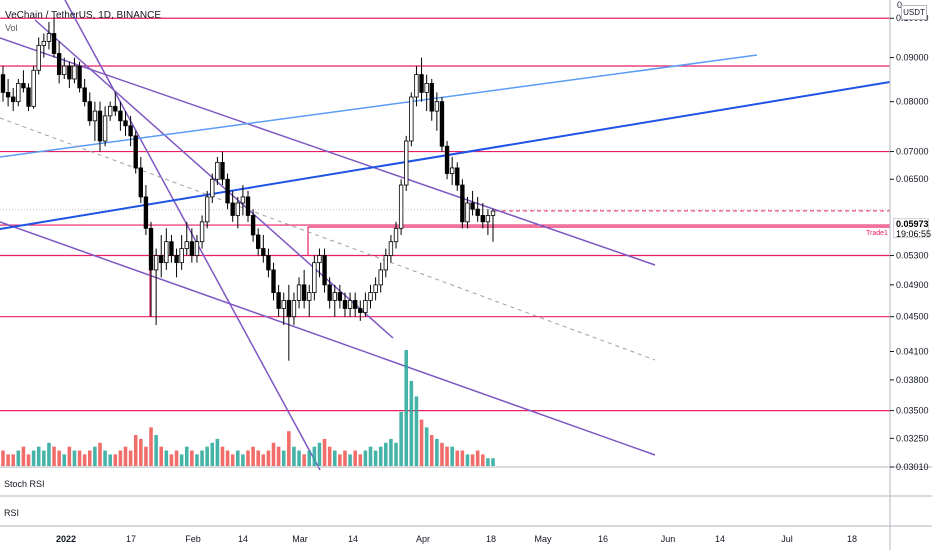 Image resolution: width=932 pixels, height=550 pixels. I want to click on time-tick-label: 2022, so click(66, 539).